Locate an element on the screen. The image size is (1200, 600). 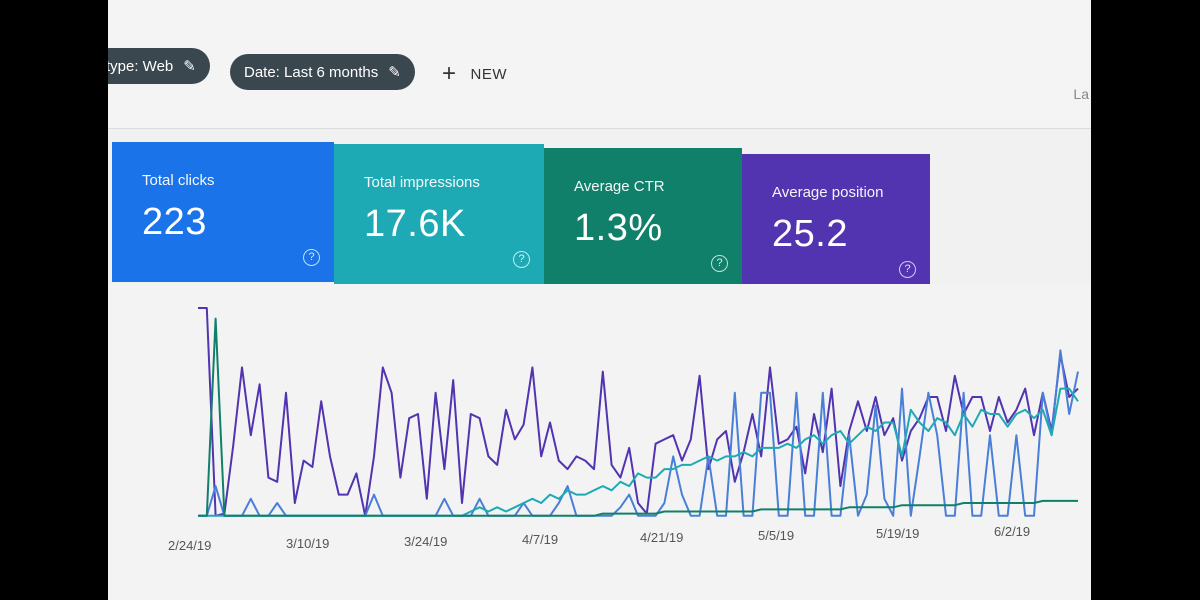
total-impressions-card: Total impressions 17.6K ? is located at coordinates (439, 214).